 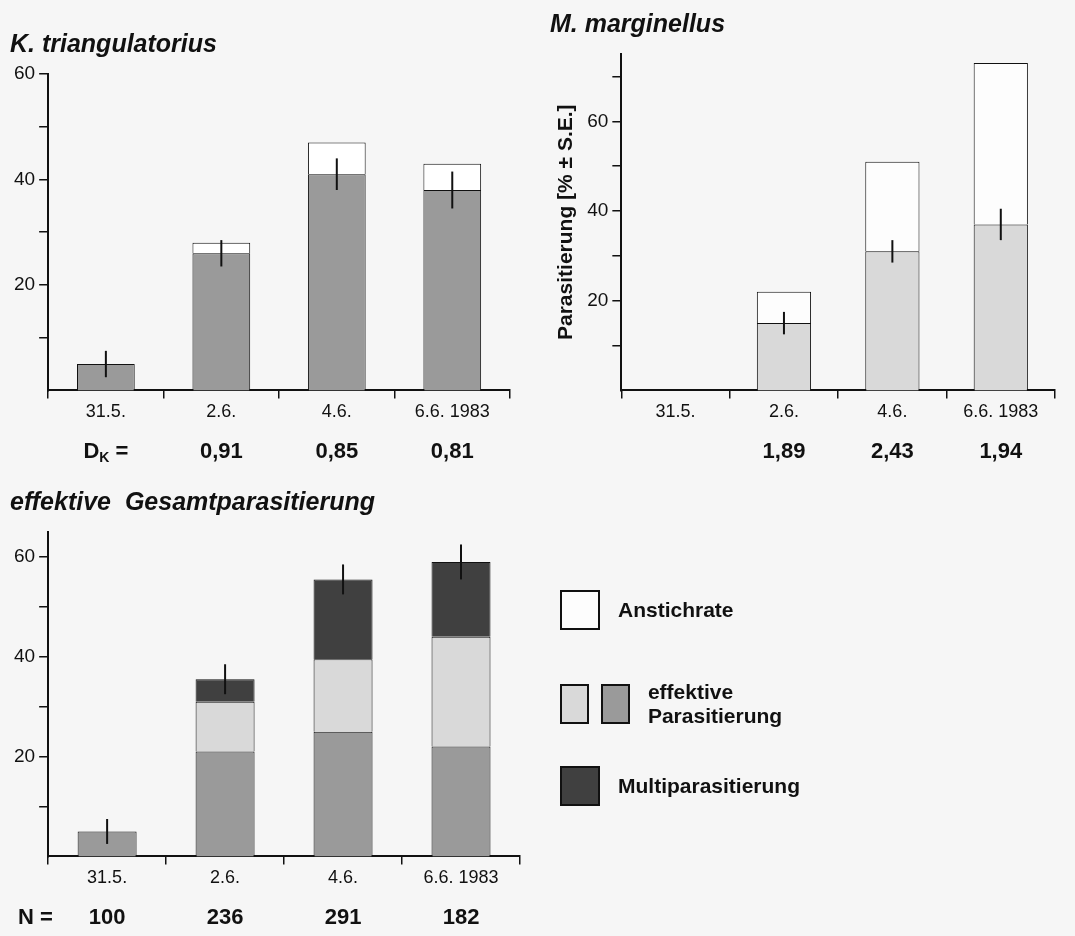 What do you see at coordinates (1001, 451) in the screenshot?
I see `text: 1,94` at bounding box center [1001, 451].